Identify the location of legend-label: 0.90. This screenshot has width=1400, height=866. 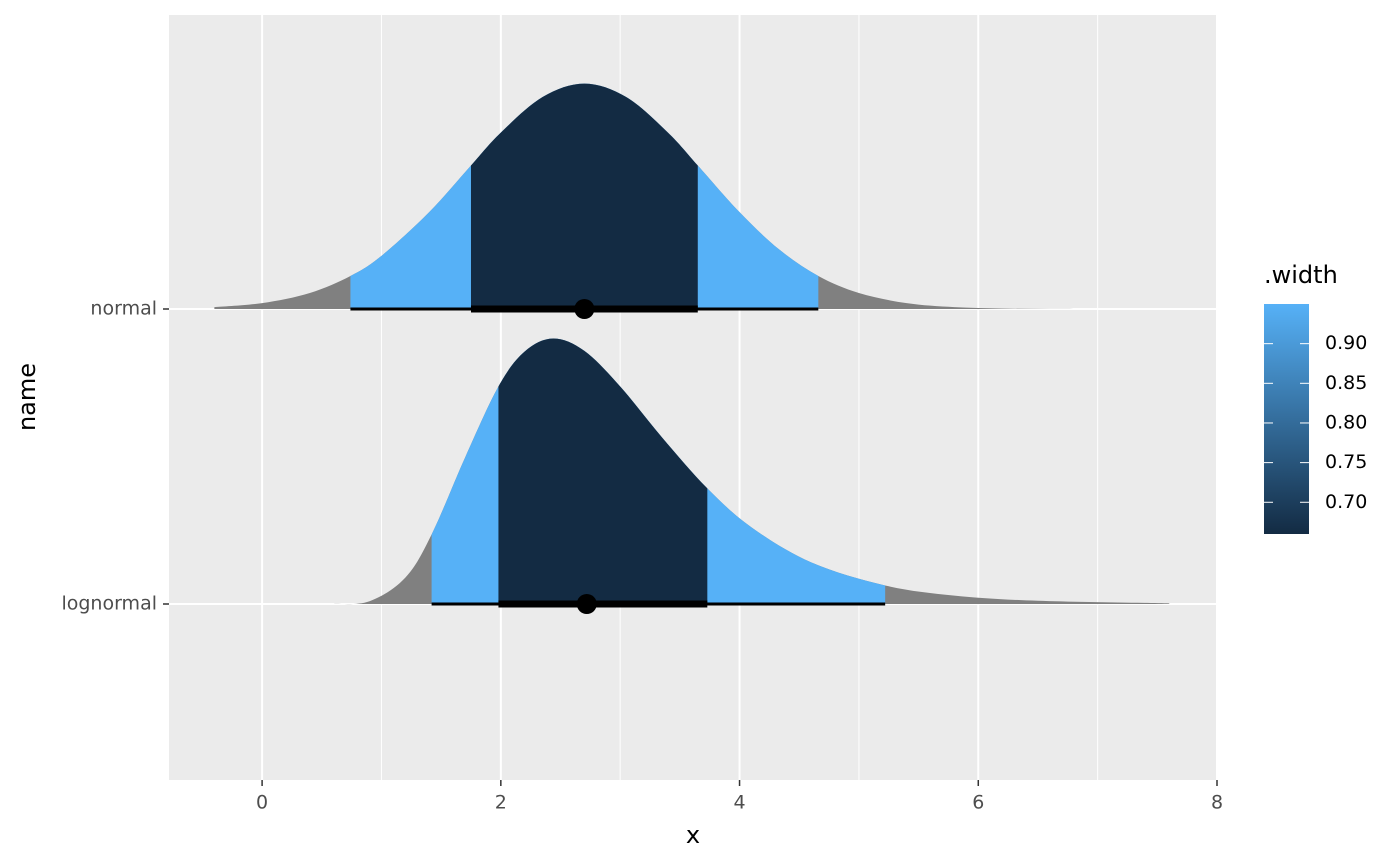
(1346, 343).